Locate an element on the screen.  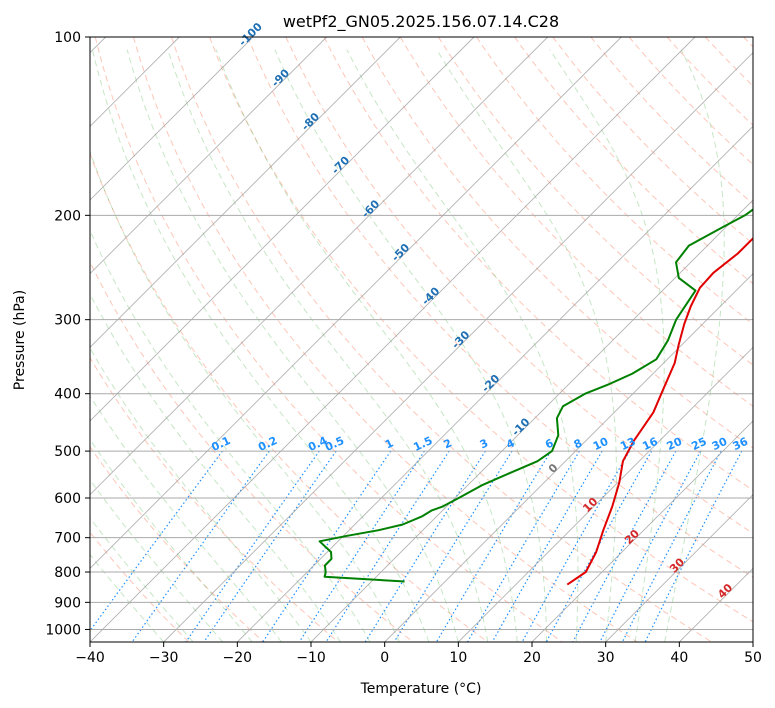
y-tick-label: 200 is located at coordinates (67, 216).